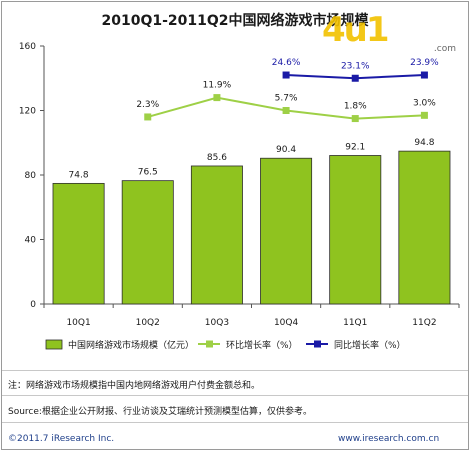 The image size is (470, 451). I want to click on bar-value-label: 92.1, so click(355, 147).